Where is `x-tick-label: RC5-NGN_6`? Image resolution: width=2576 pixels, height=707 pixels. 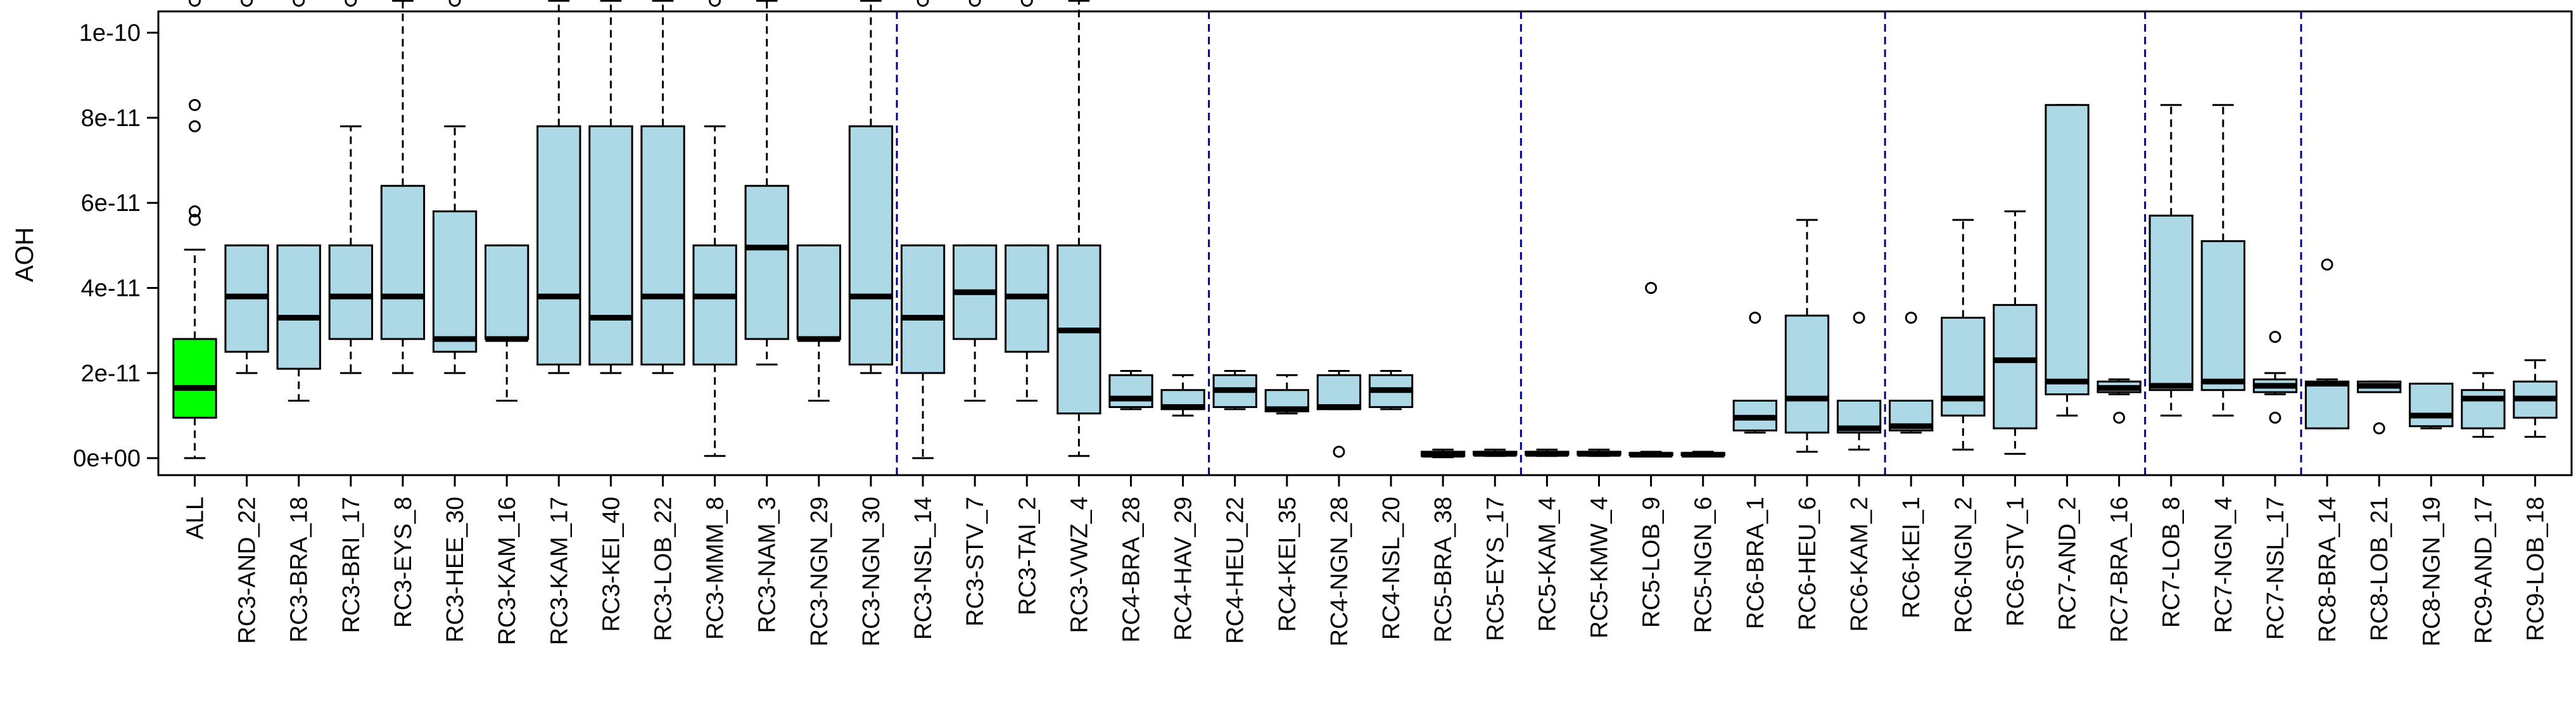 x-tick-label: RC5-NGN_6 is located at coordinates (1704, 565).